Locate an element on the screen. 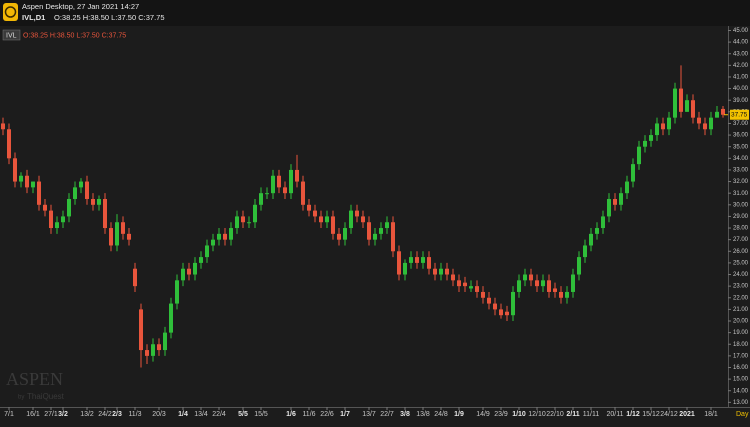 This screenshot has width=750, height=427. y-tick-label: 26.00 is located at coordinates (741, 252).